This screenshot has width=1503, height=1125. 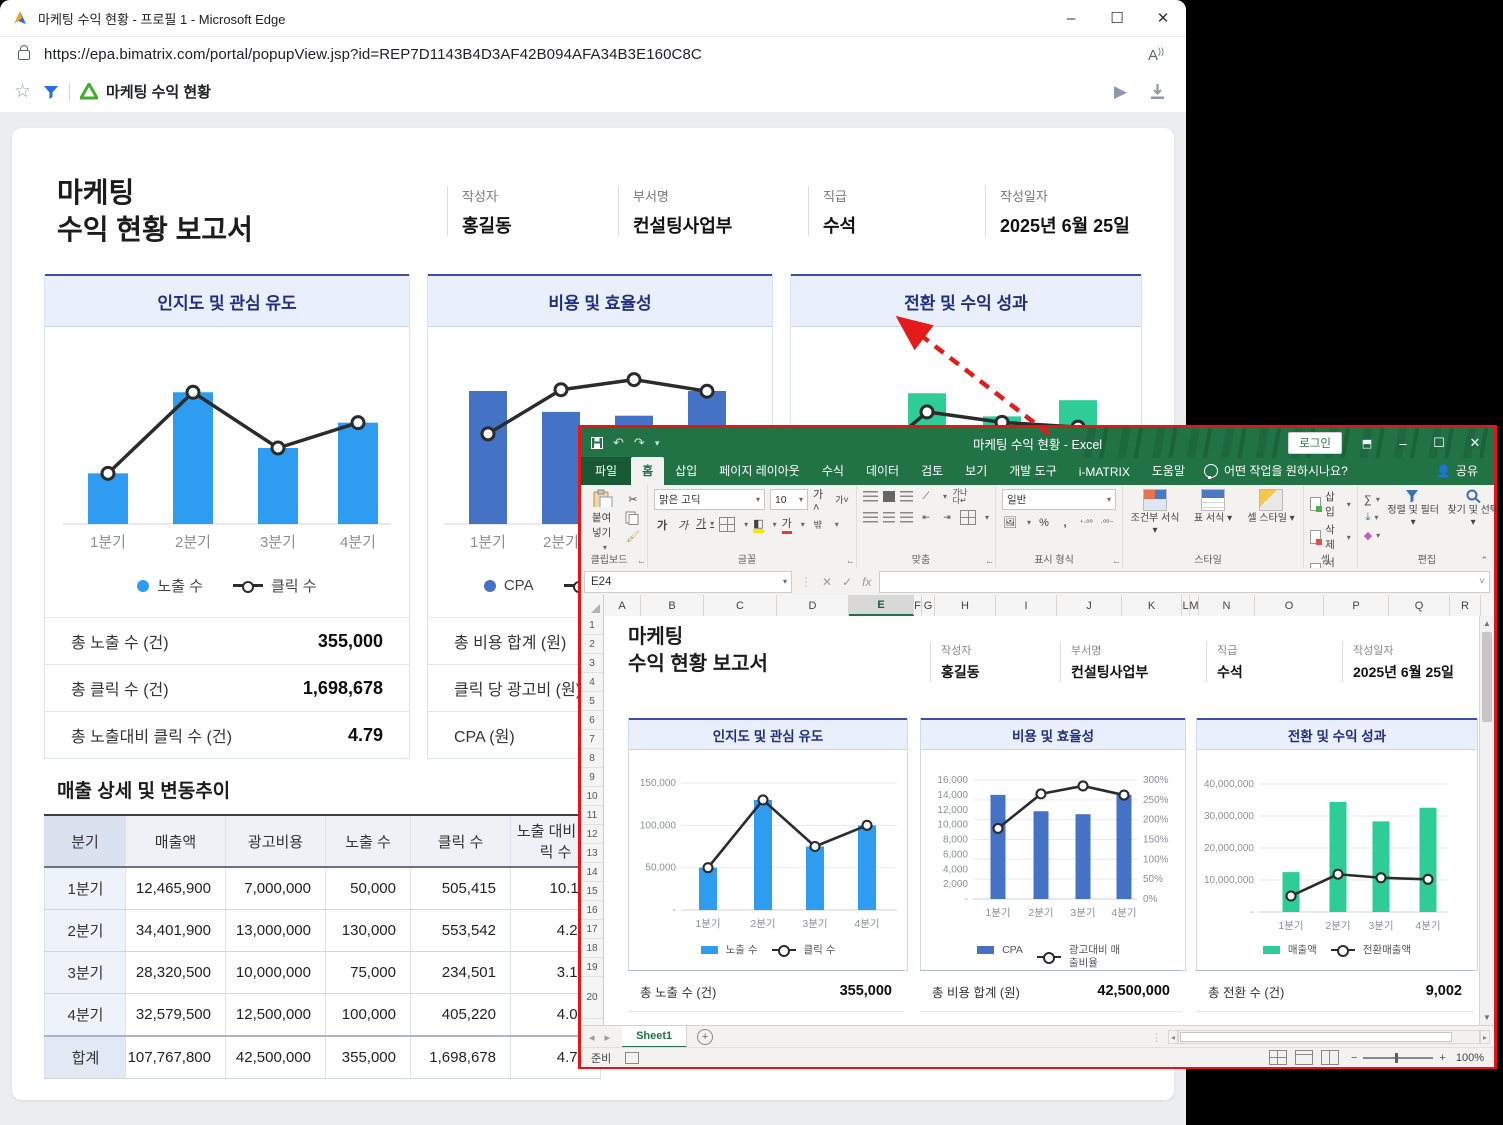 What do you see at coordinates (1372, 536) in the screenshot?
I see `clear-icon: ◆ ▾` at bounding box center [1372, 536].